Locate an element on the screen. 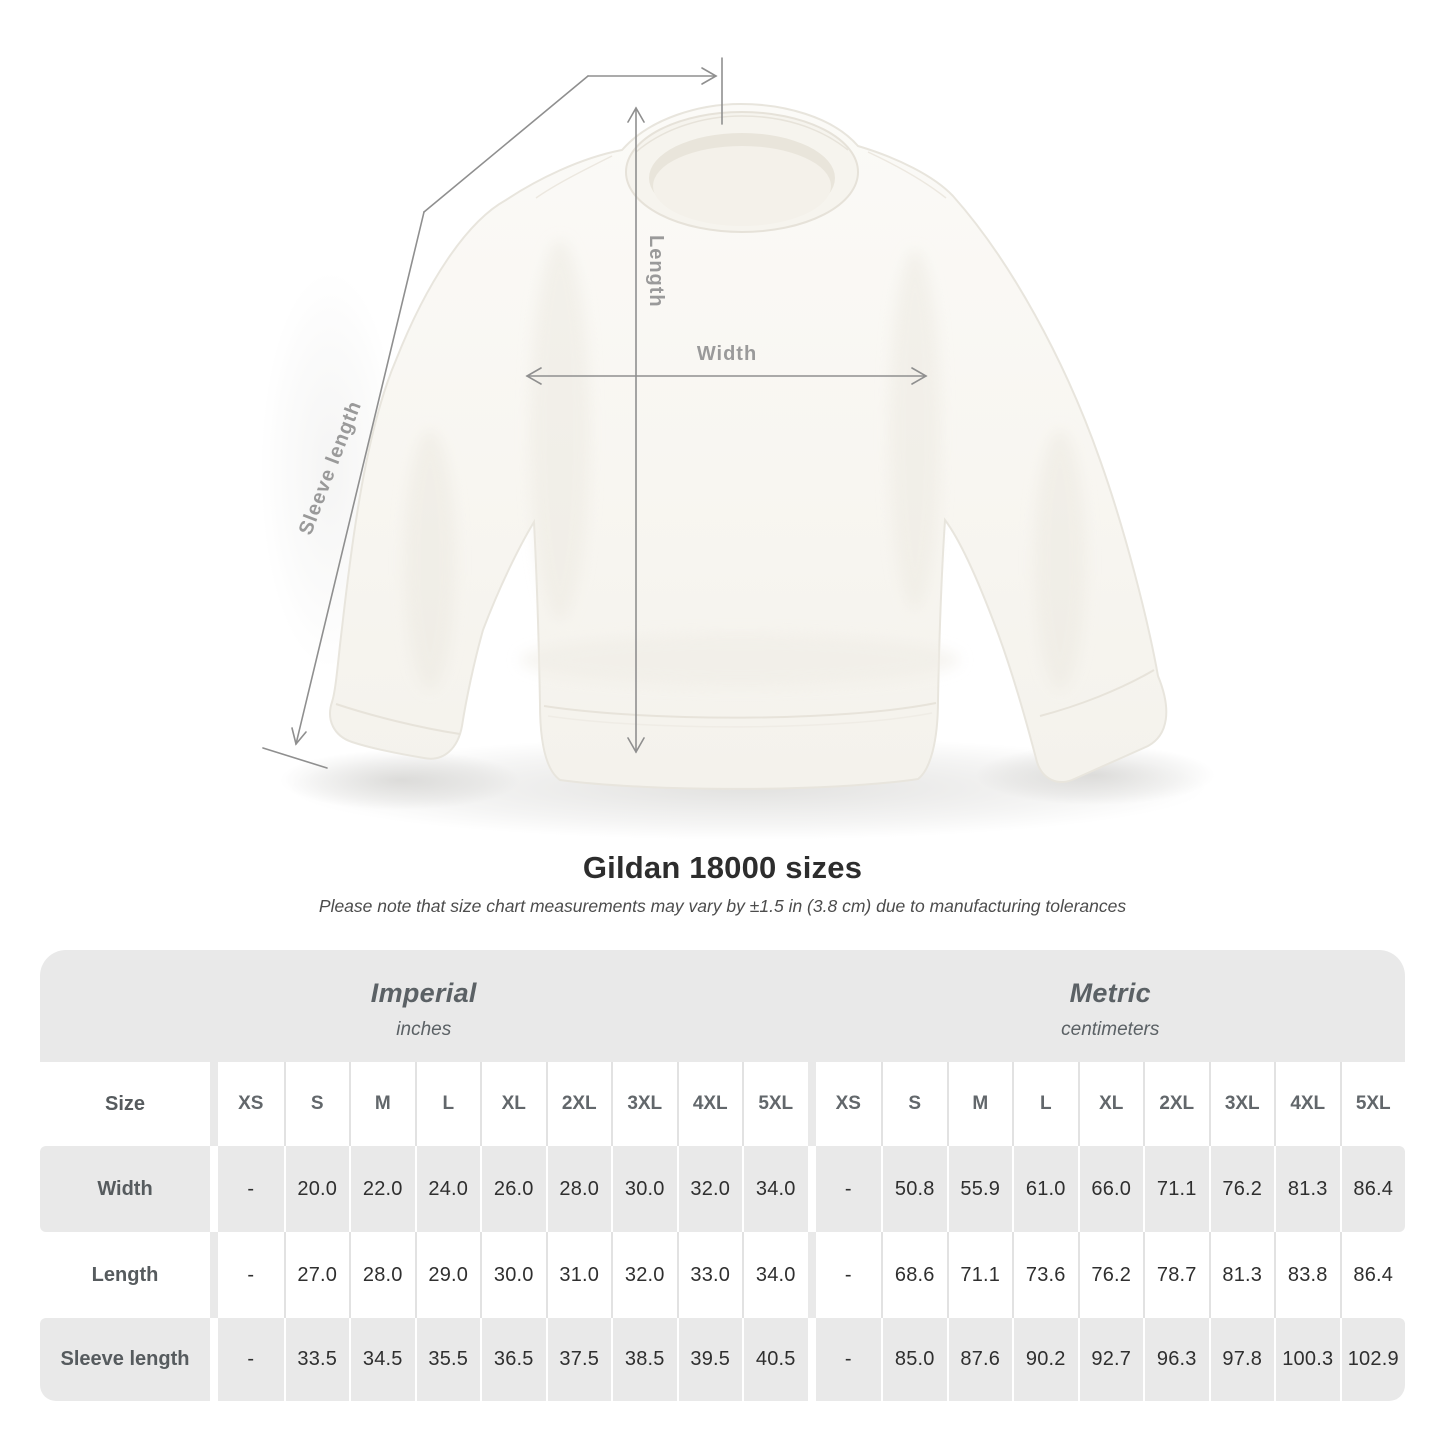  value-cell-metric: 102.9 is located at coordinates (1372, 1359).